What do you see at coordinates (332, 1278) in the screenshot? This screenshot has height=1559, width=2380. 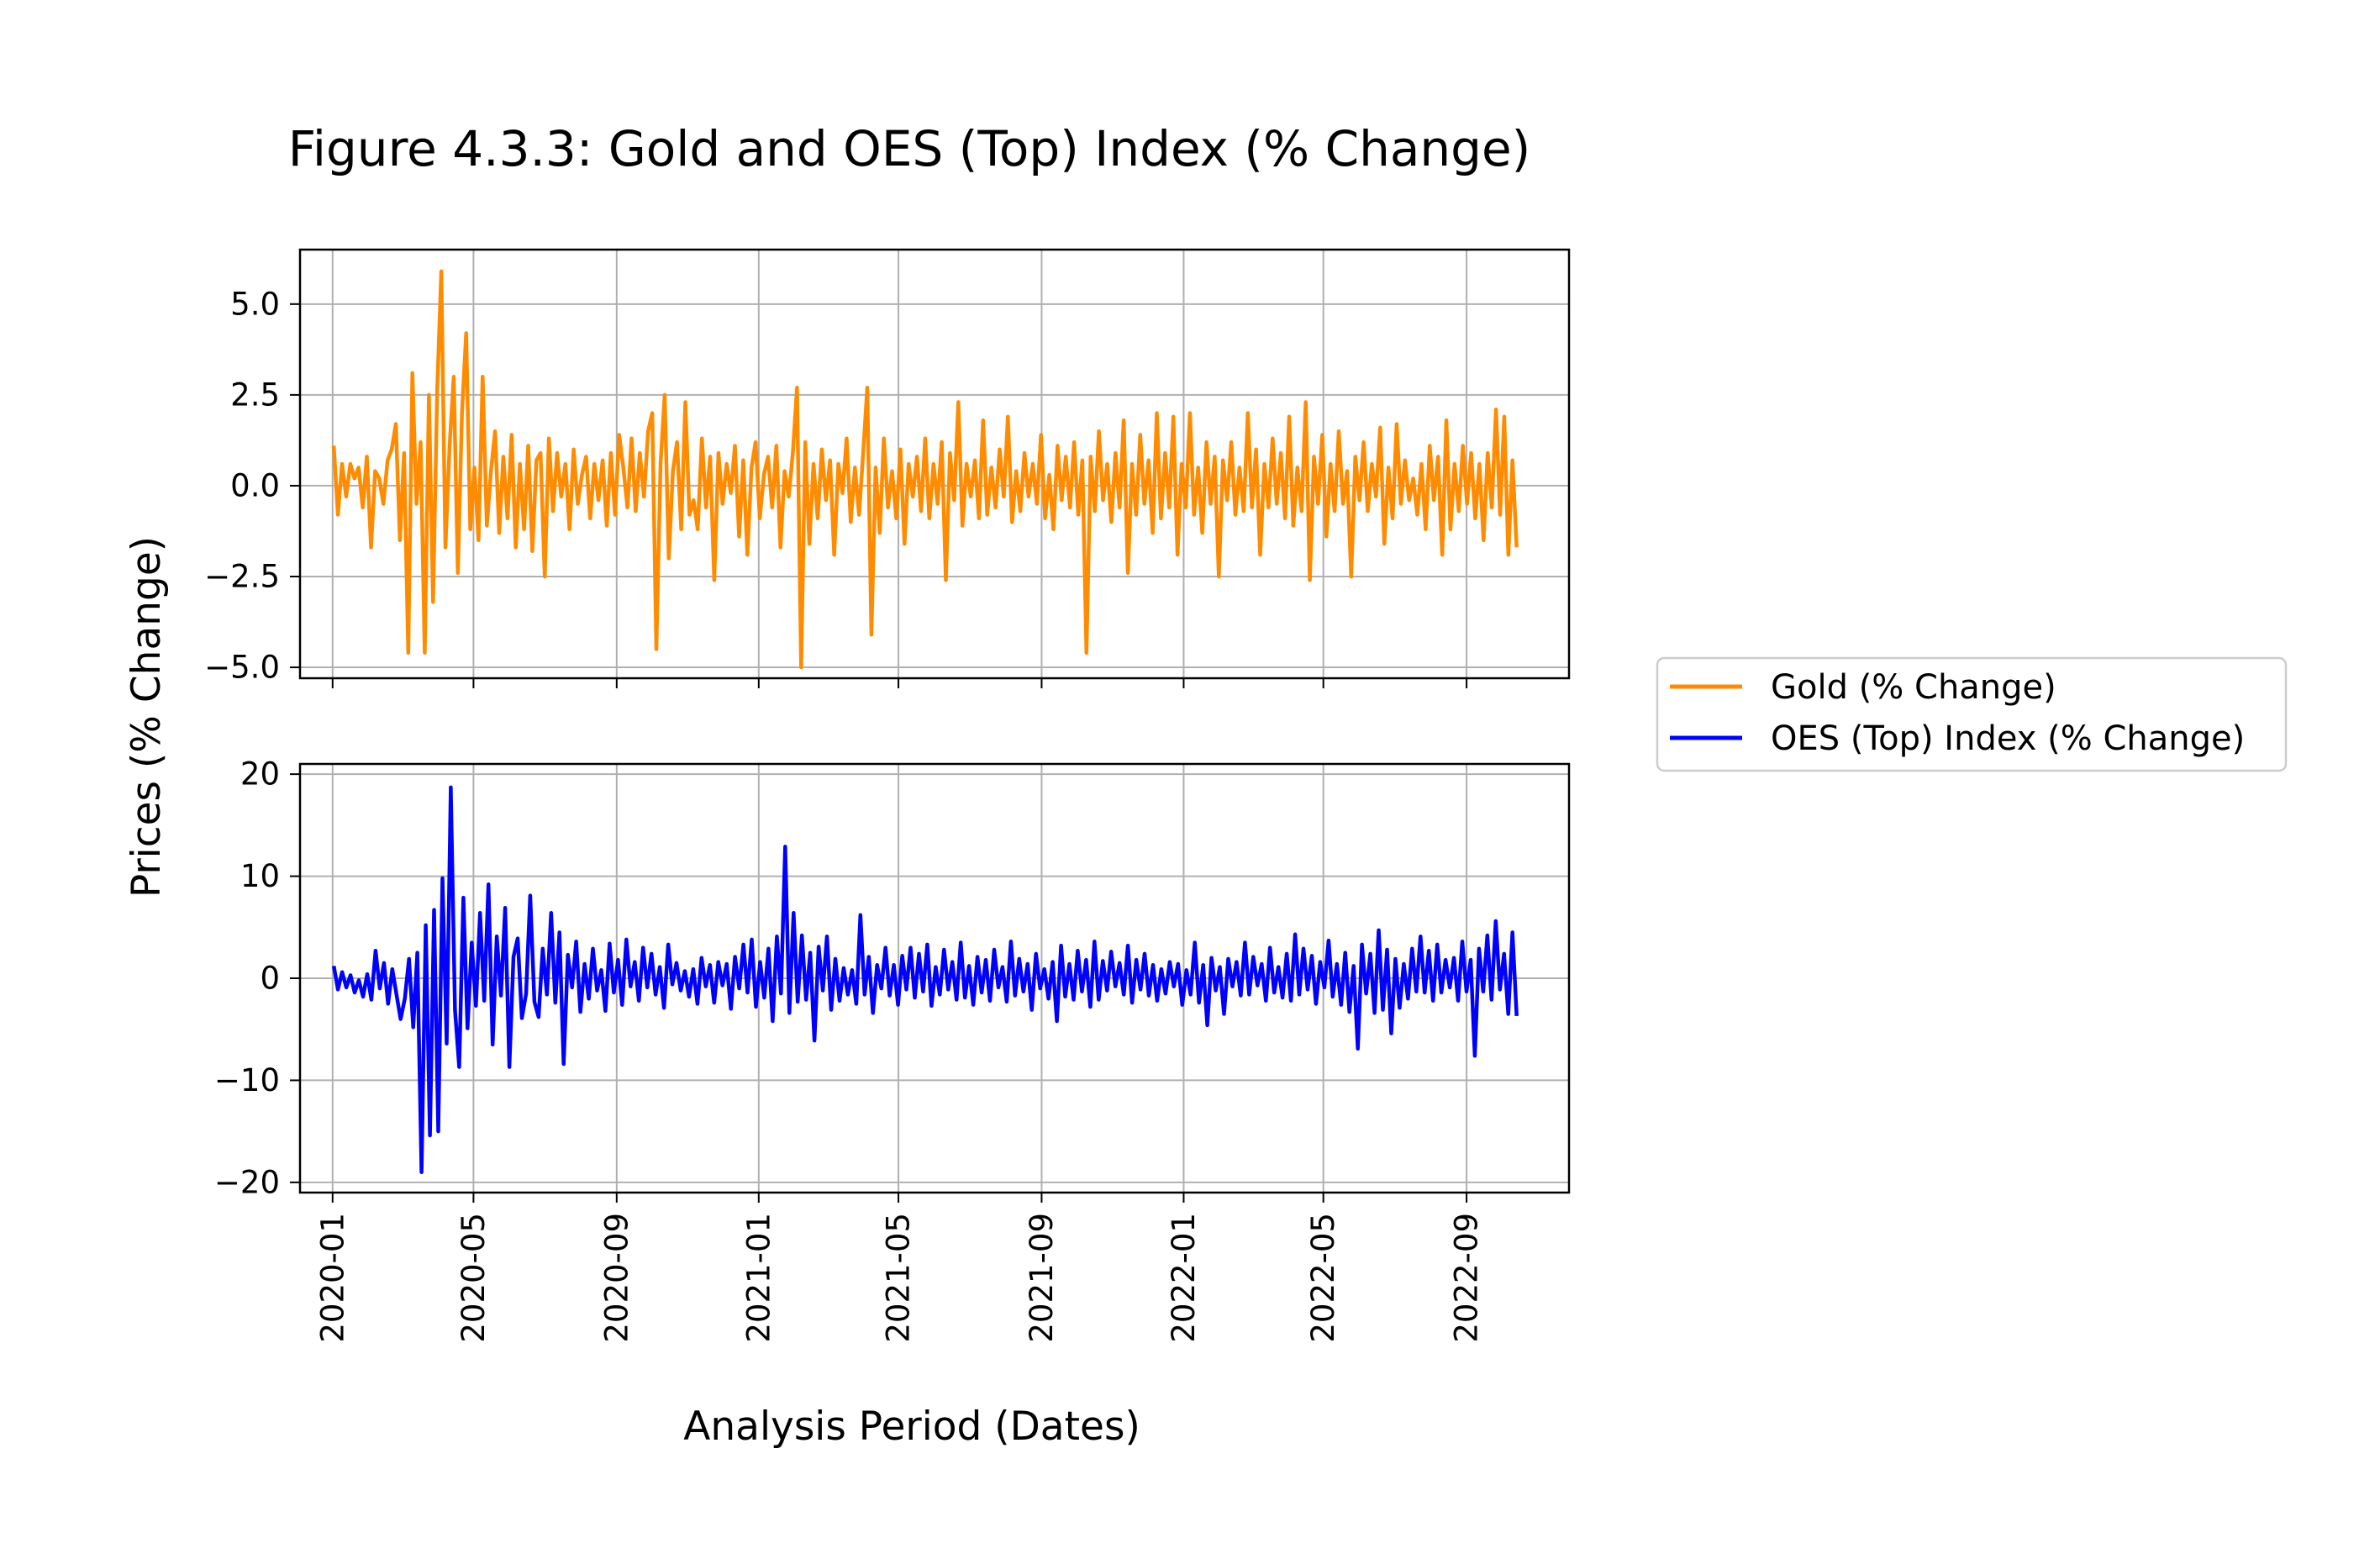 I see `x-tick-label: 2020-01` at bounding box center [332, 1278].